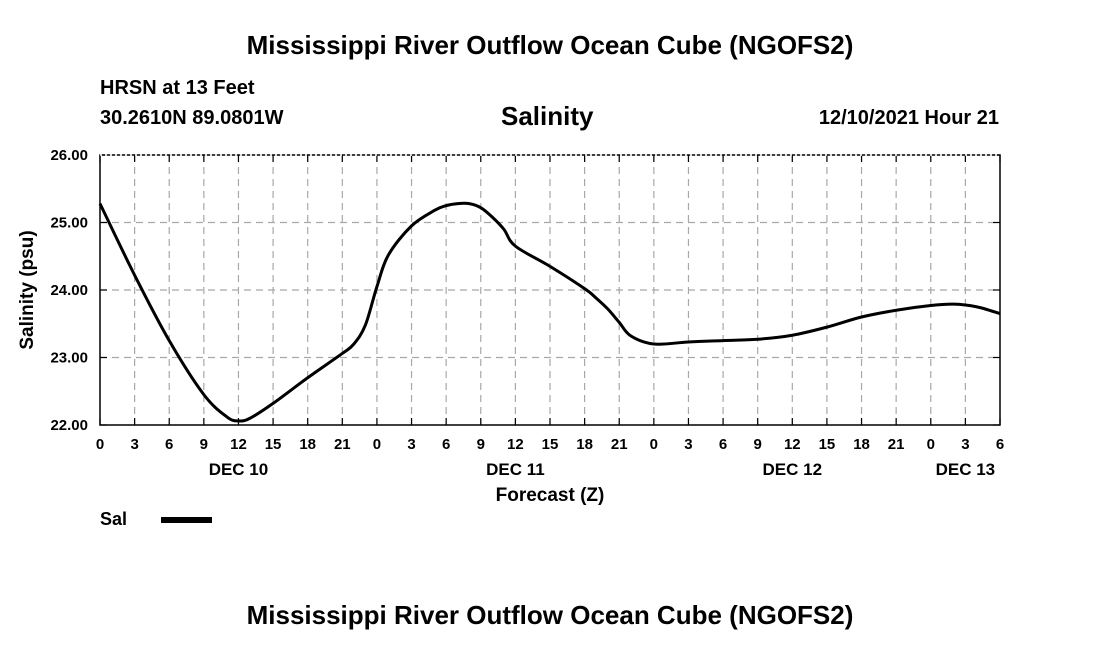  I want to click on plot-title: Salinity, so click(547, 116).